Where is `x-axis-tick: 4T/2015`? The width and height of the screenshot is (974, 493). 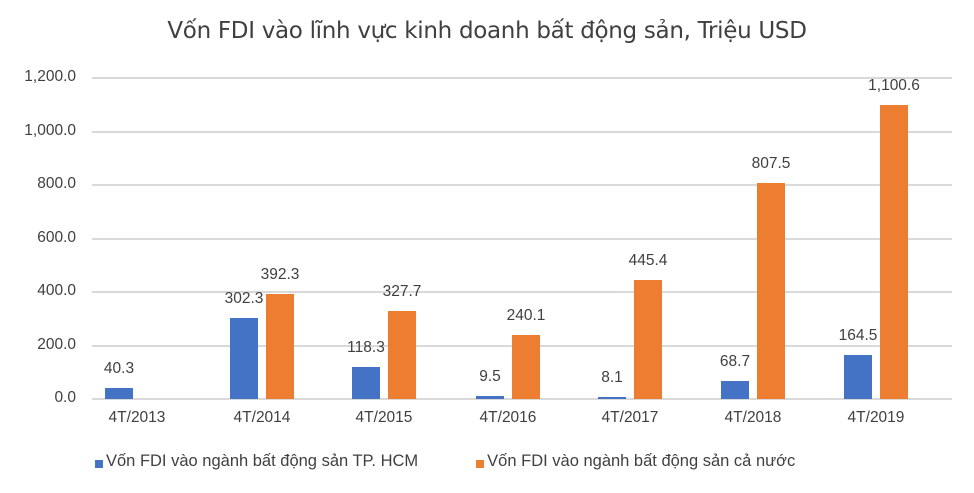
x-axis-tick: 4T/2015 is located at coordinates (384, 417).